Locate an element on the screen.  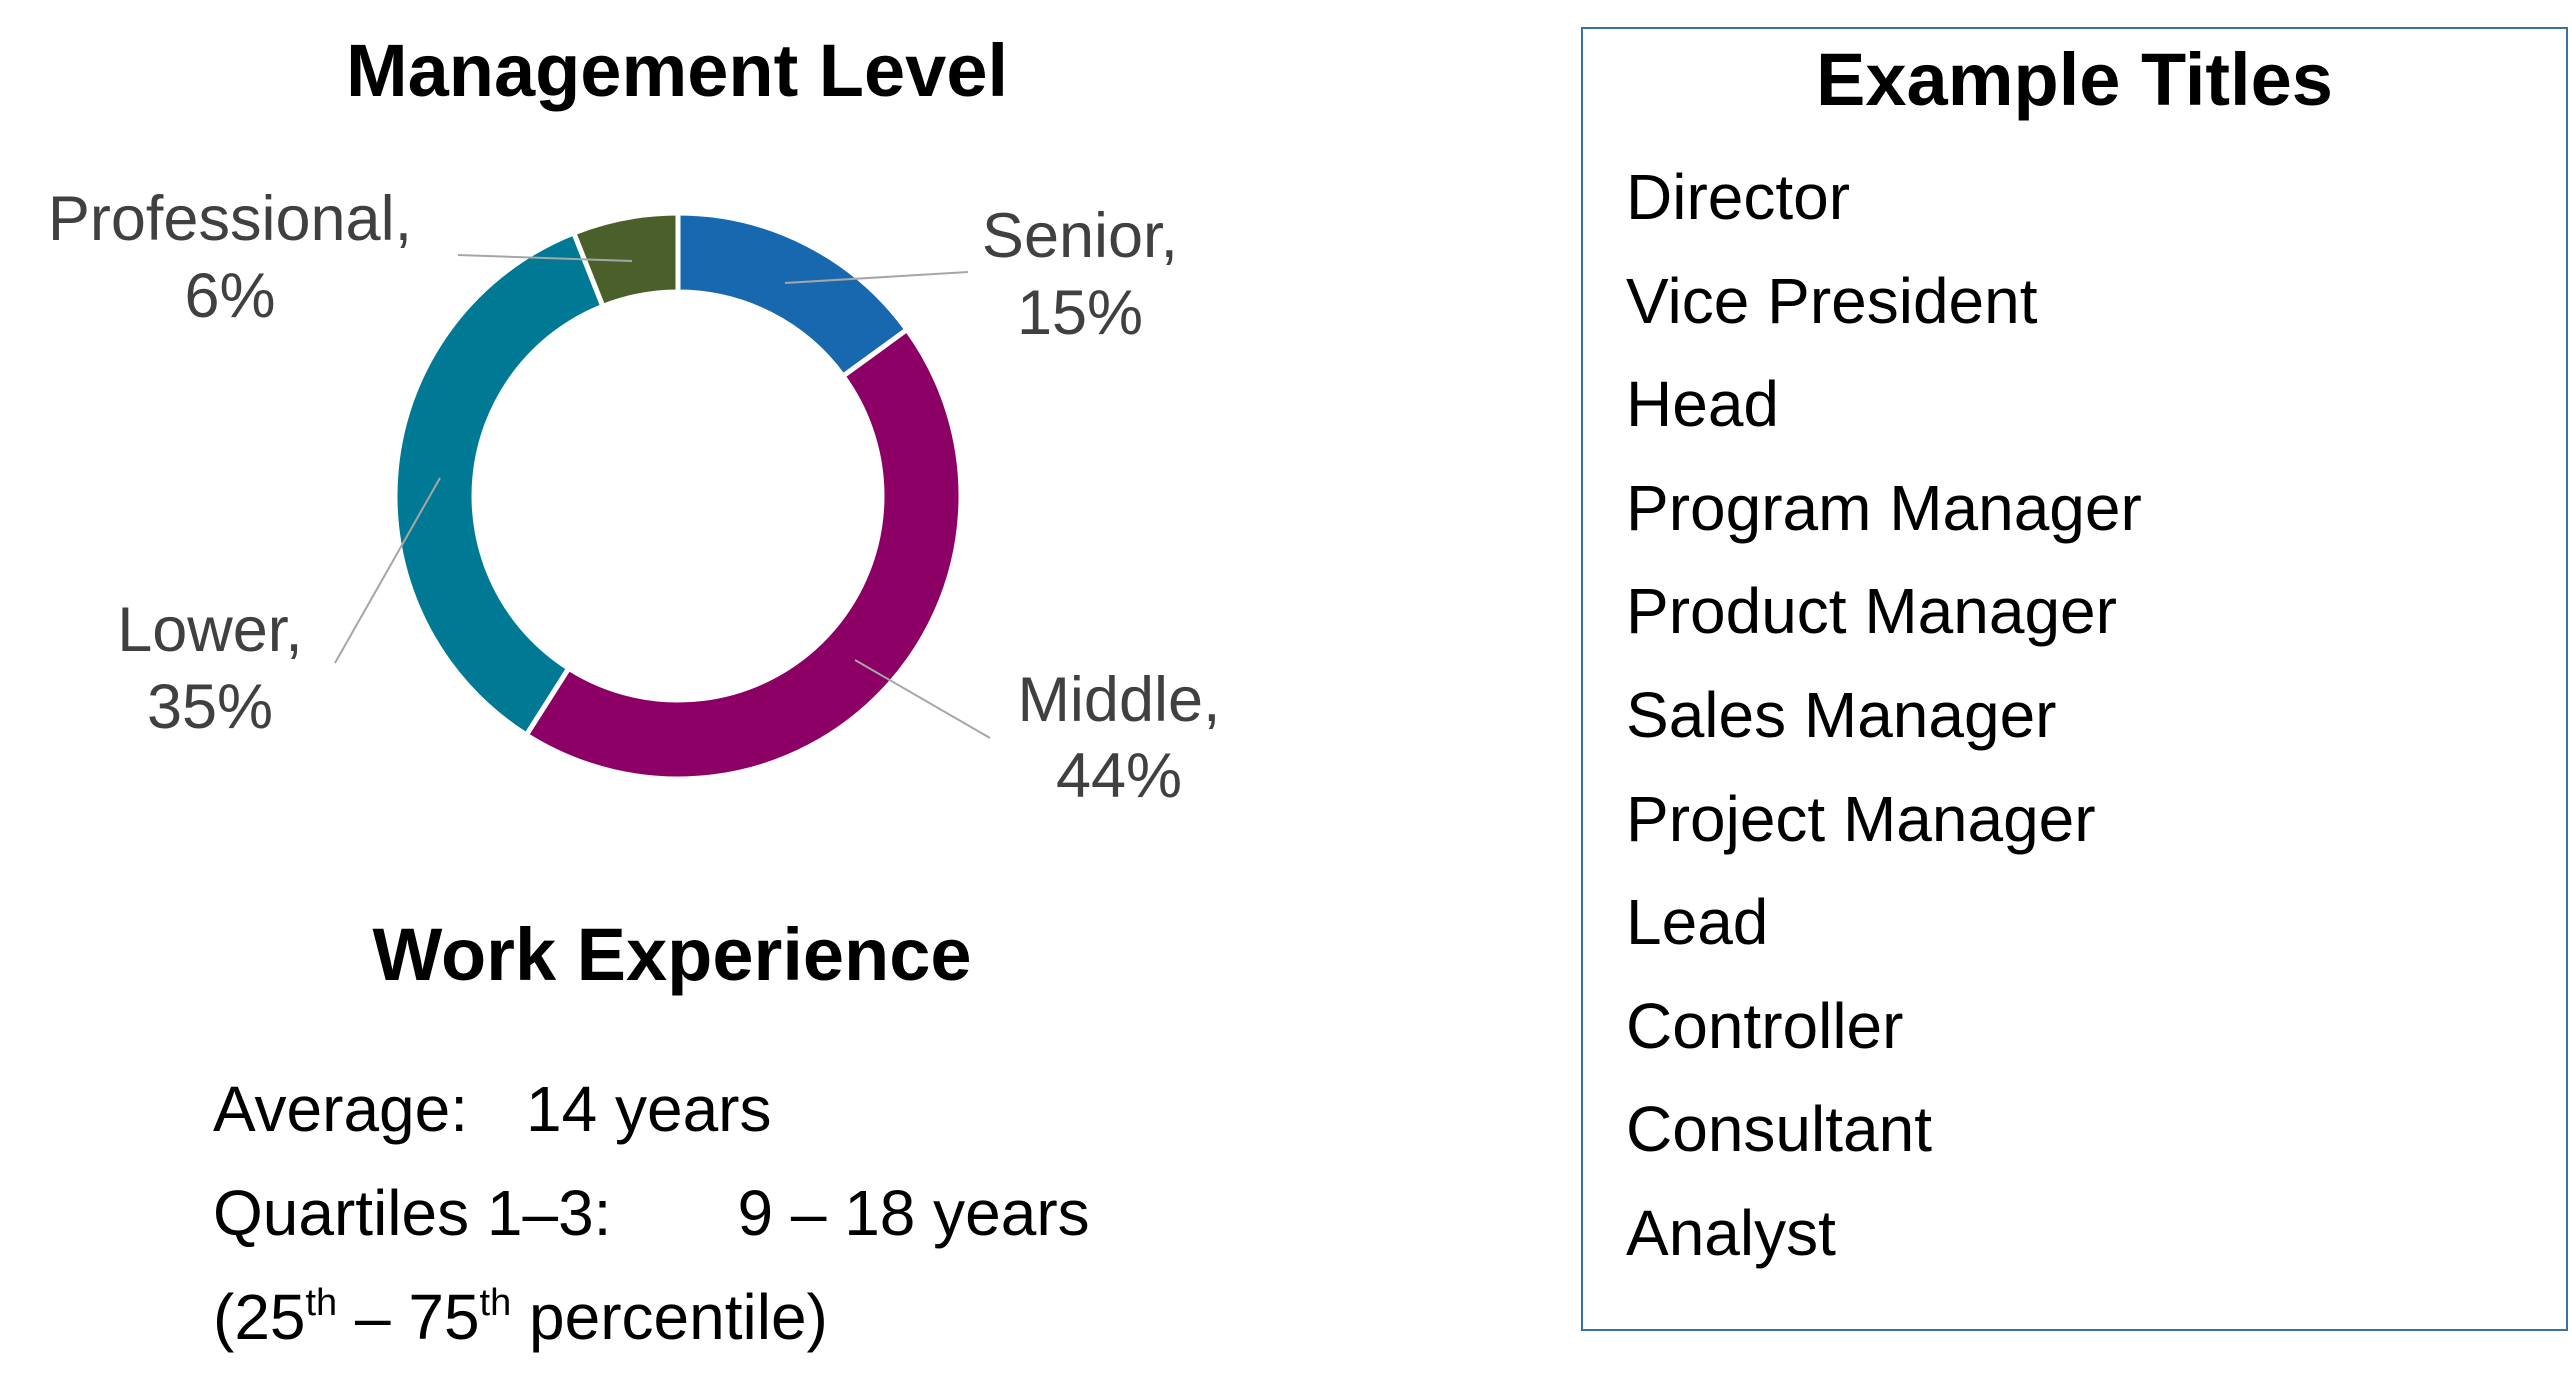
example-title-item: Sales Manager is located at coordinates (1841, 714).